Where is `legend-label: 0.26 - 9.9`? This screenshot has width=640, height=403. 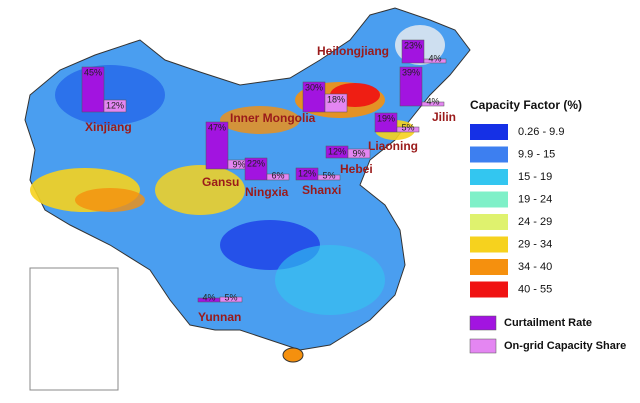
legend-label: 0.26 - 9.9 is located at coordinates (541, 132).